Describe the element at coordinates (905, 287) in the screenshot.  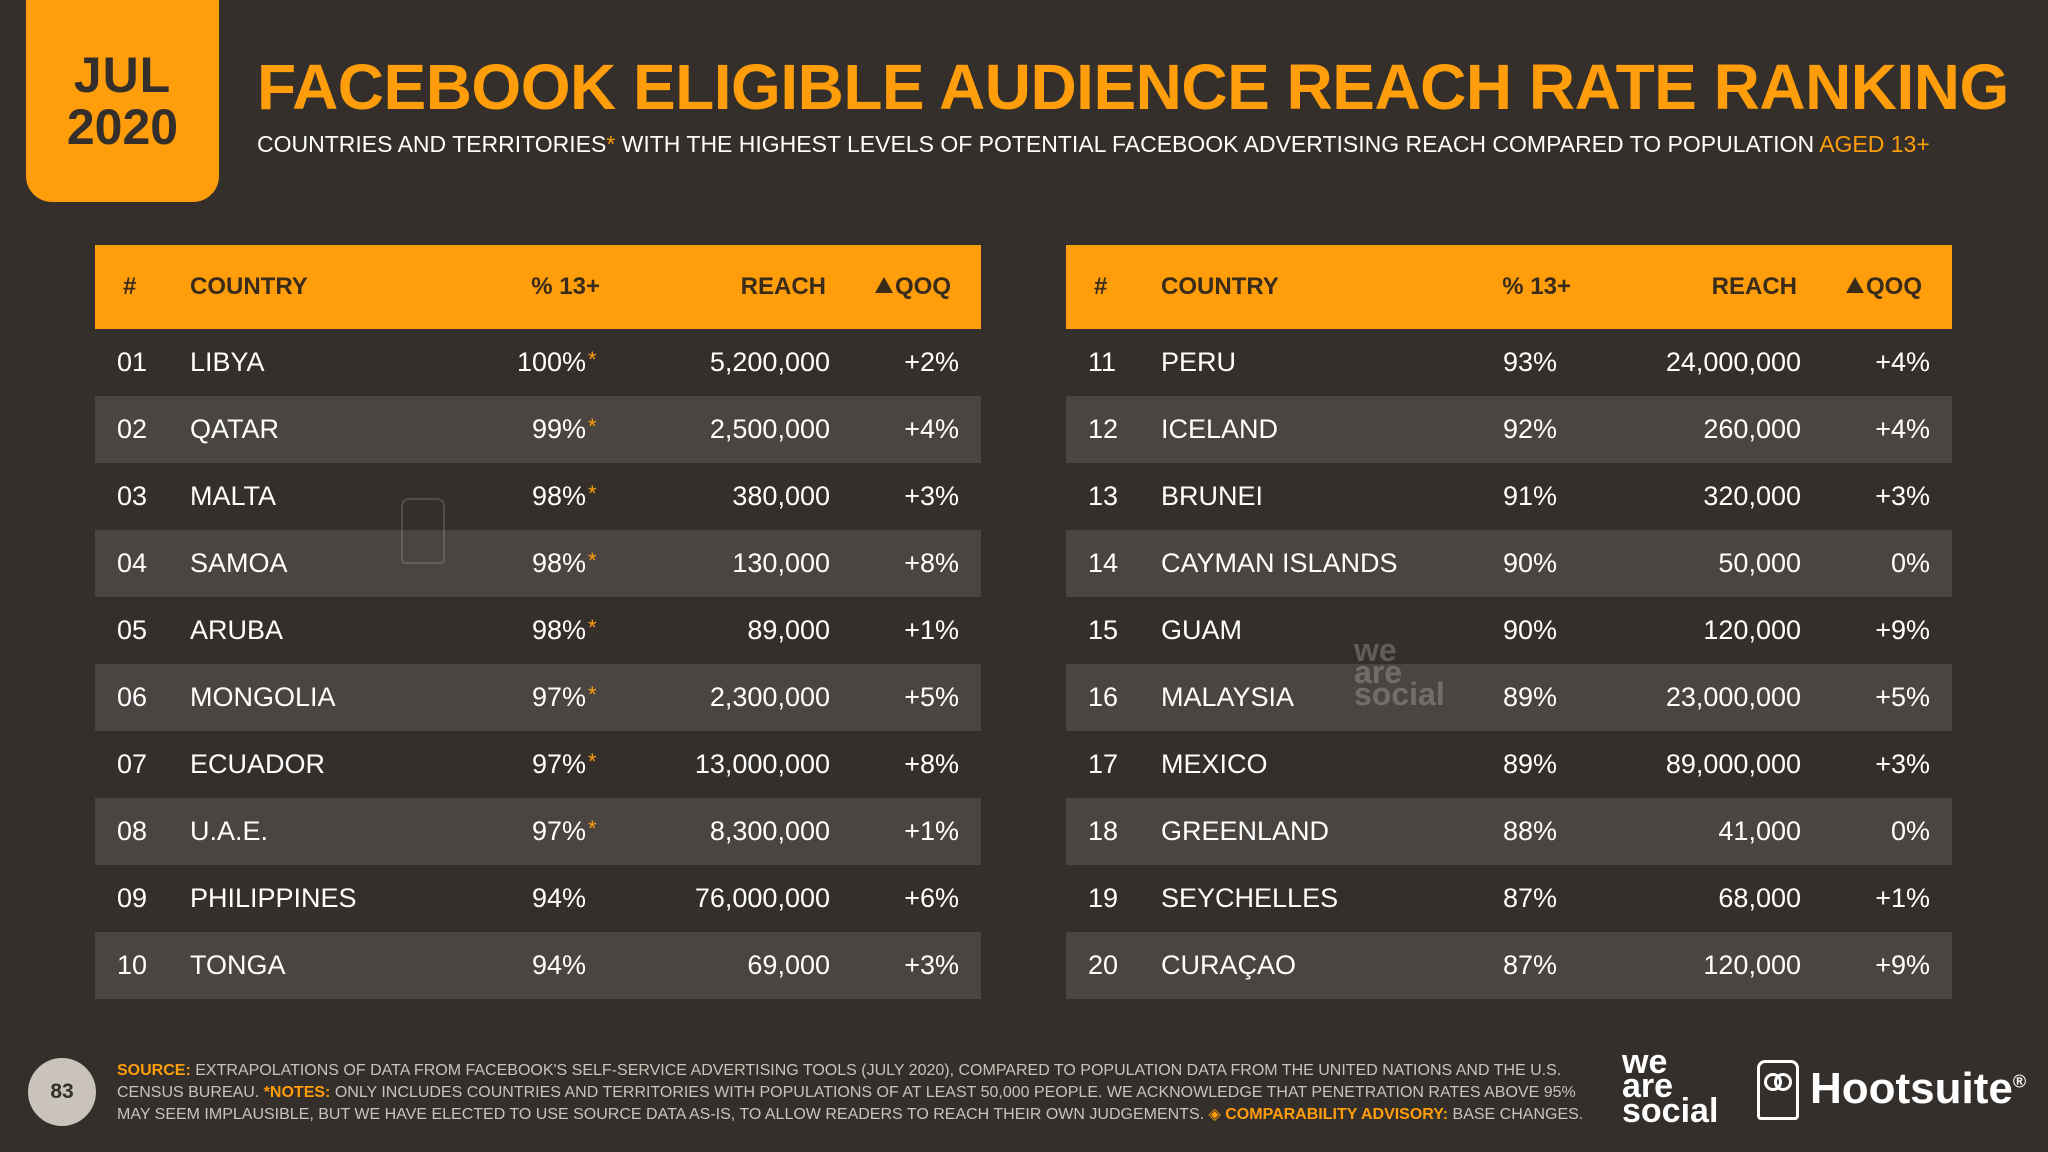
I see `header-qoq: QOQ` at that location.